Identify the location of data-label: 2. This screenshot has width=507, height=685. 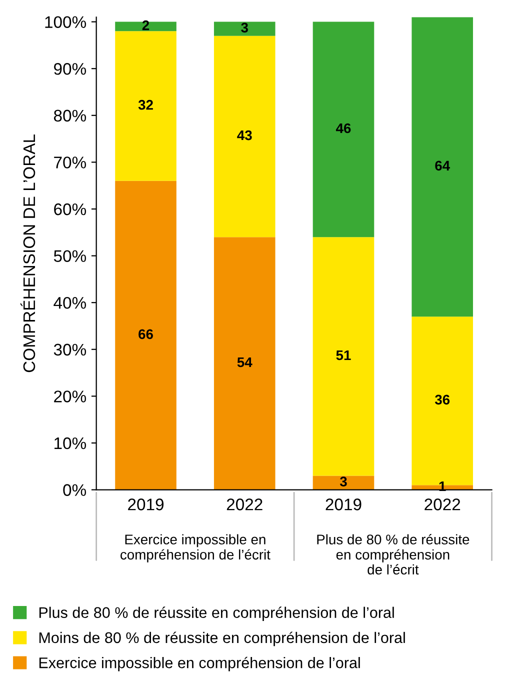
(146, 25).